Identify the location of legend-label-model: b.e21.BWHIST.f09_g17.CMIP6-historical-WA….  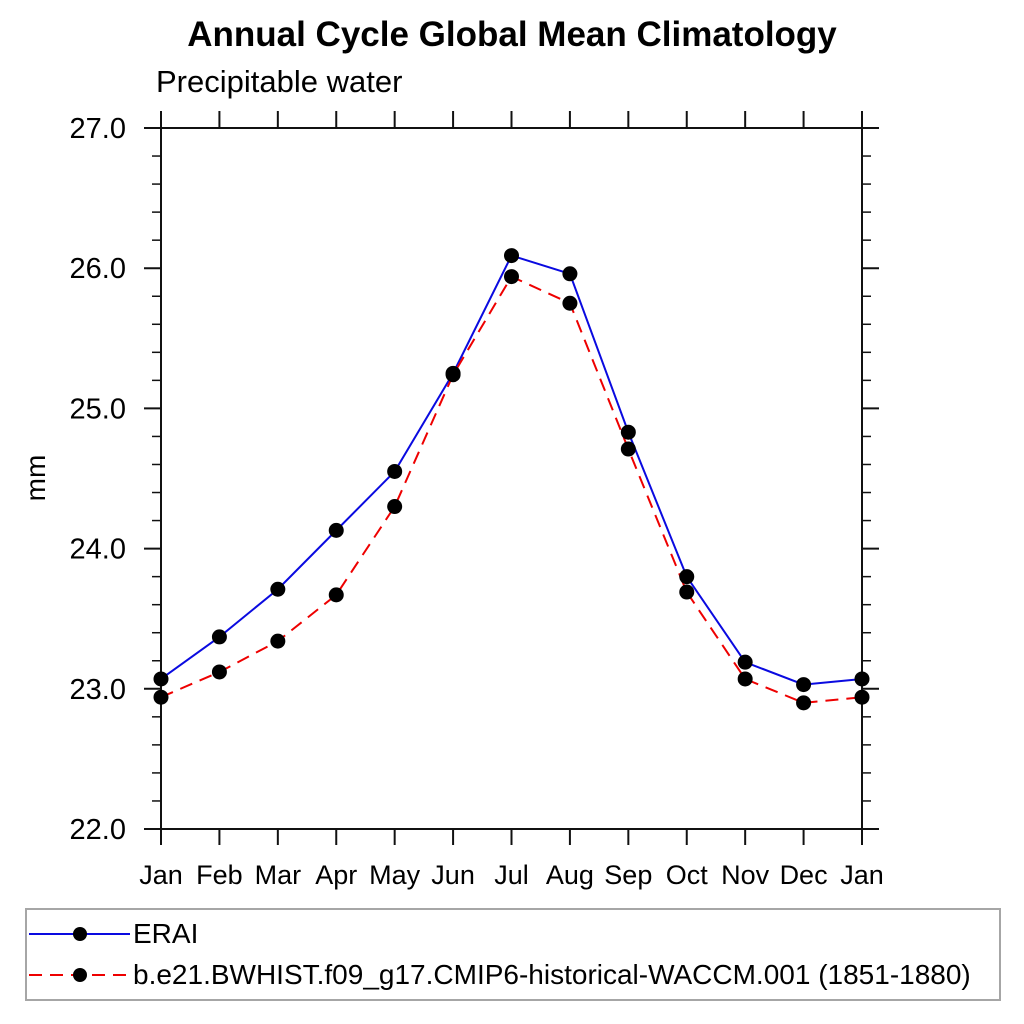
(552, 974).